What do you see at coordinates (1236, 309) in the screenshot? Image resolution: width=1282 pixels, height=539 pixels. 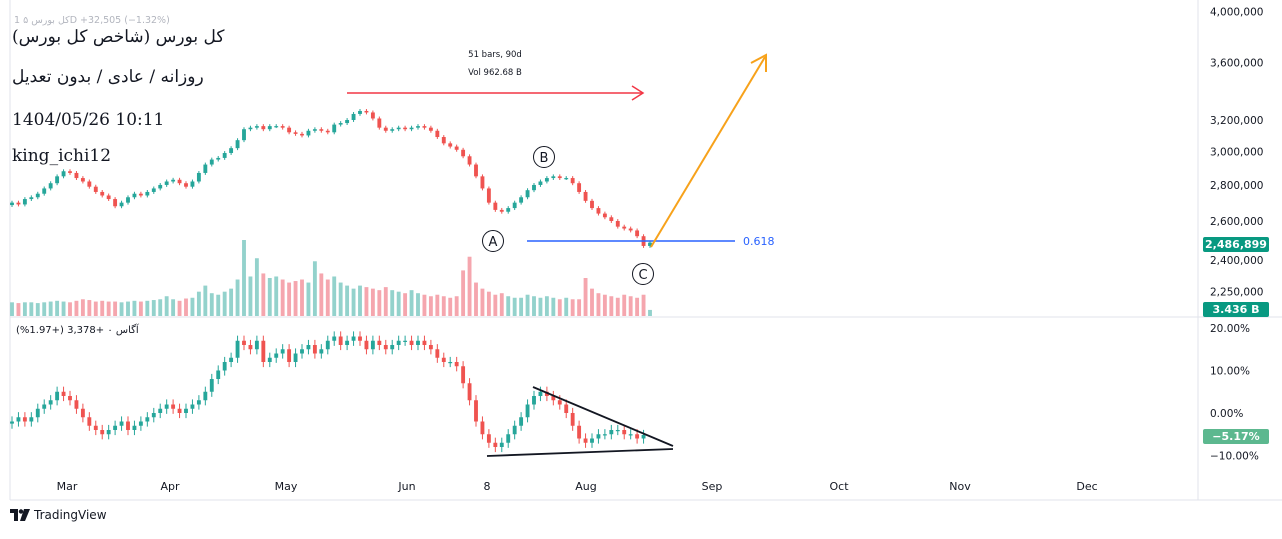 I see `last-volume-badge: 3.436 B` at bounding box center [1236, 309].